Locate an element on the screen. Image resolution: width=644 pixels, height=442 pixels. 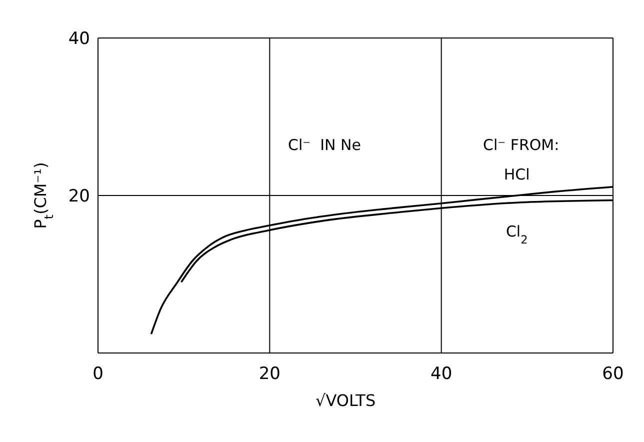
annotation: Cl⁻ FROM: is located at coordinates (521, 145).